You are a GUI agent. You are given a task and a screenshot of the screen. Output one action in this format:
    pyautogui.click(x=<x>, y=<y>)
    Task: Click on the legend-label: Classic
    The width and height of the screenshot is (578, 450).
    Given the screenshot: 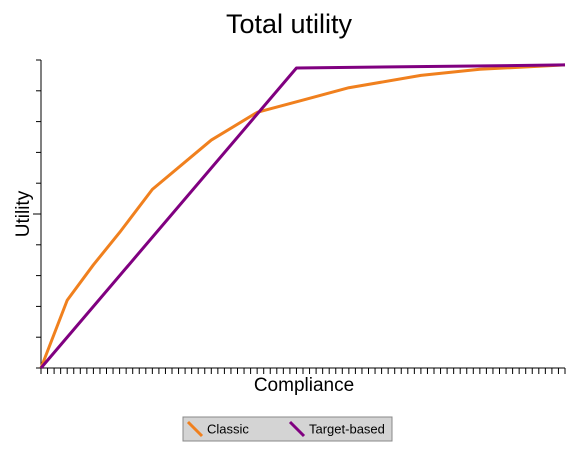 What is the action you would take?
    pyautogui.click(x=228, y=428)
    